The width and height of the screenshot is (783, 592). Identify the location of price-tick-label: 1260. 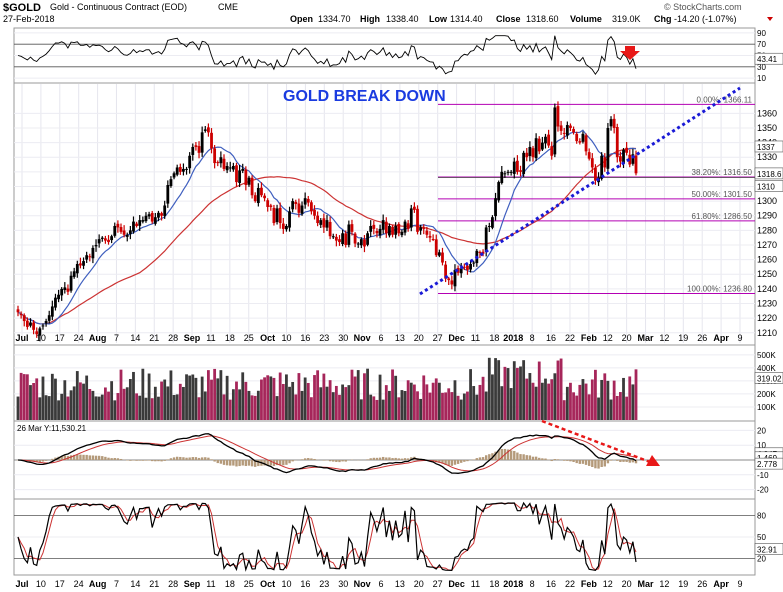
(767, 260).